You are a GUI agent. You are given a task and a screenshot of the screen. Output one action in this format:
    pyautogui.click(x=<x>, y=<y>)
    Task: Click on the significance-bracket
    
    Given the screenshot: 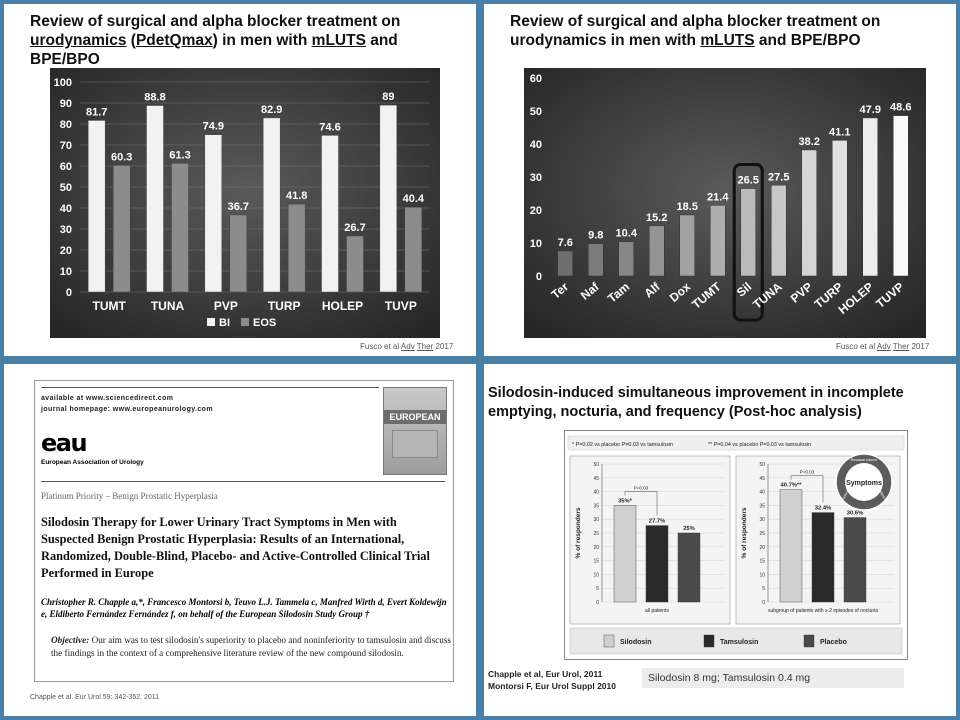 What is the action you would take?
    pyautogui.click(x=807, y=489)
    